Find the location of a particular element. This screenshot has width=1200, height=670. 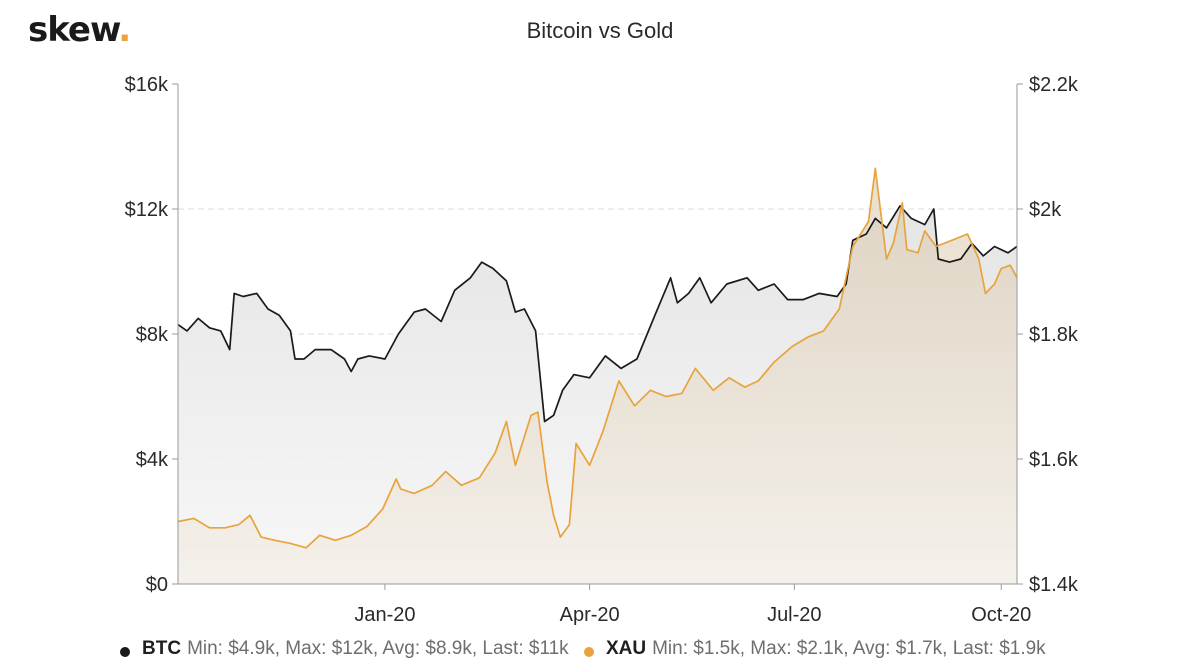

x-tick-label: Jul-20 is located at coordinates (794, 615).